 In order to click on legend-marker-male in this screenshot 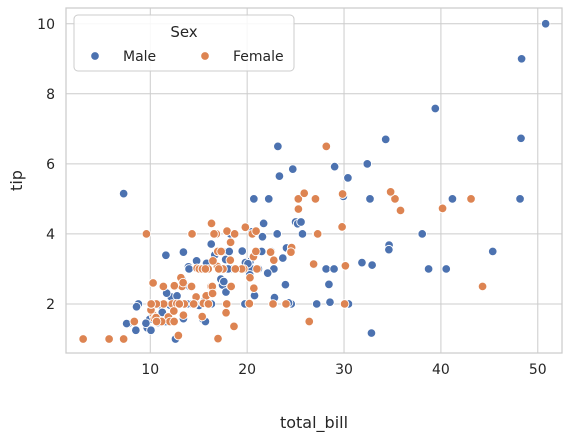, I will do `click(95, 56)`.